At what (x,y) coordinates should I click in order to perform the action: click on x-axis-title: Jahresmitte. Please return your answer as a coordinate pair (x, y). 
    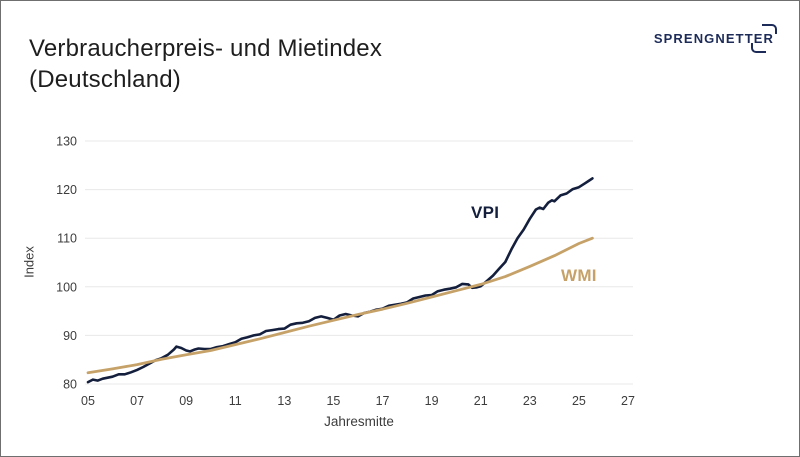
    Looking at the image, I should click on (359, 421).